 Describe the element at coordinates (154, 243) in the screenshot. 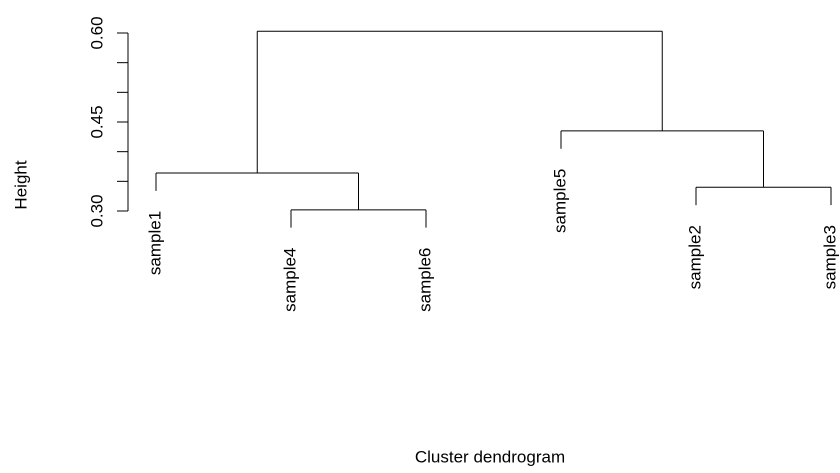

I see `leaf-label: sample1` at that location.